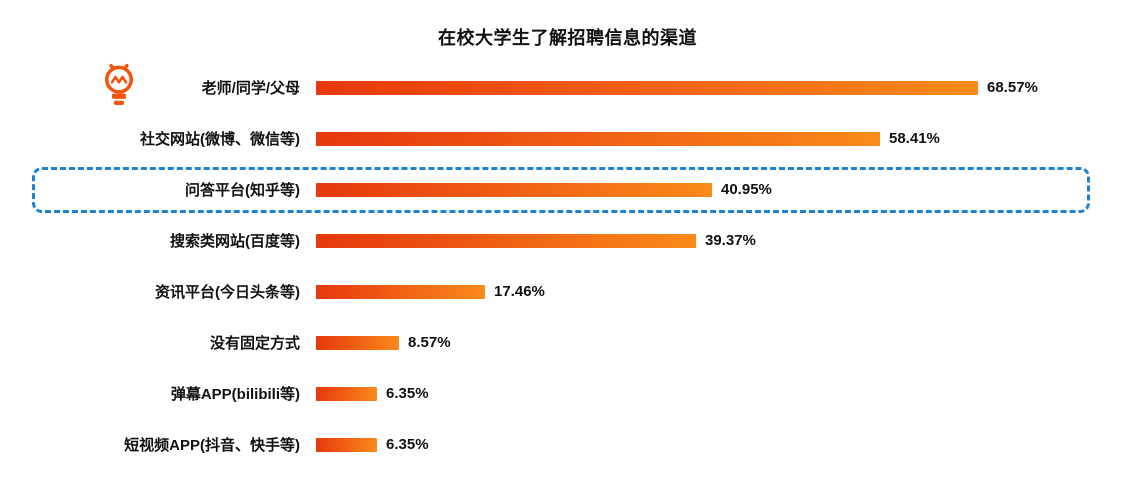  I want to click on chart-row: 问答平台(知乎等) 40.95%, so click(567, 189).